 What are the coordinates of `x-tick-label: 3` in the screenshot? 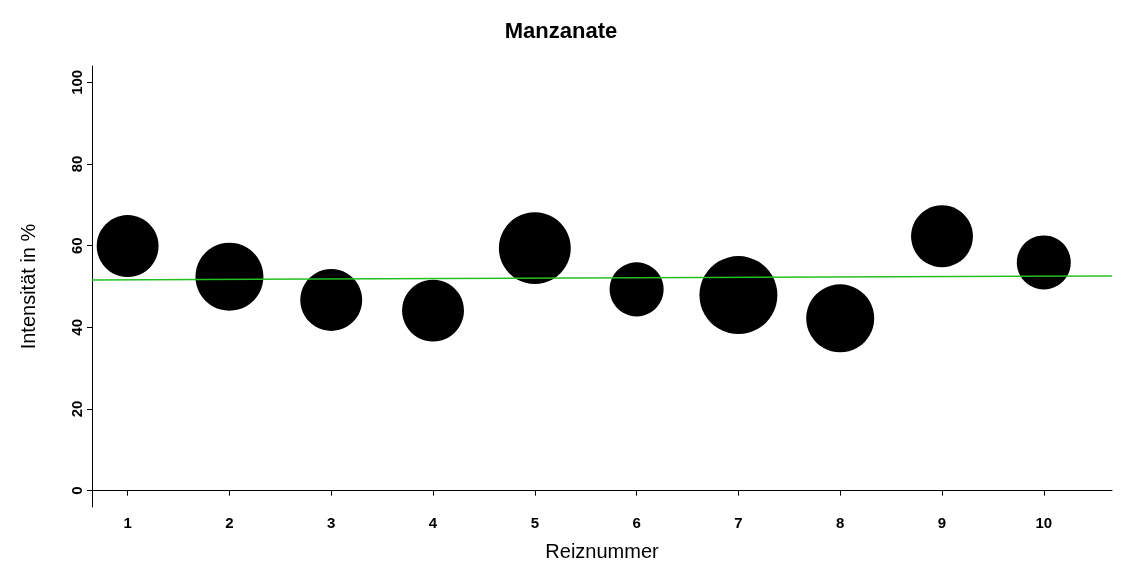 It's located at (331, 522).